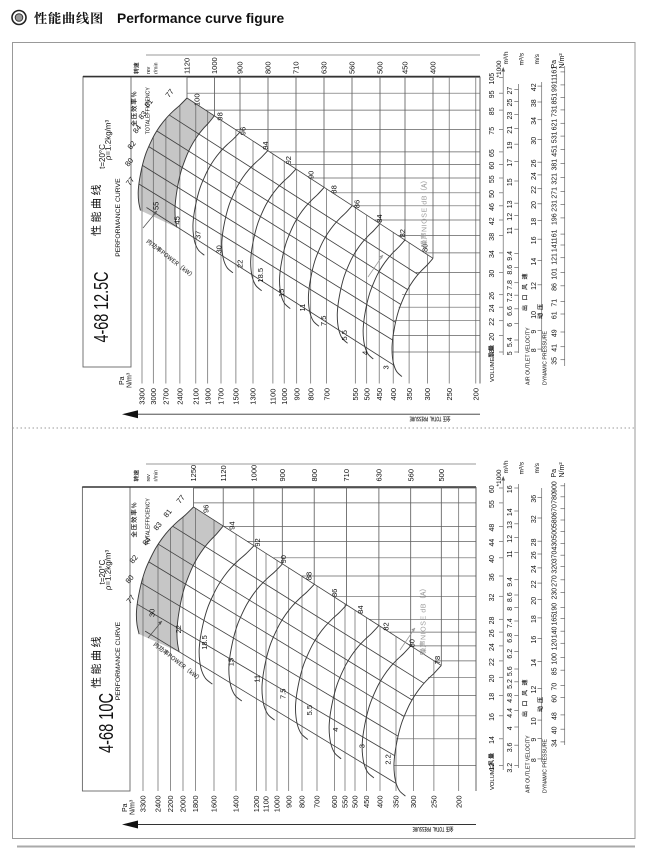 The image size is (650, 848). I want to click on svg-text: TOTALEFFICIENCY, so click(148, 522).